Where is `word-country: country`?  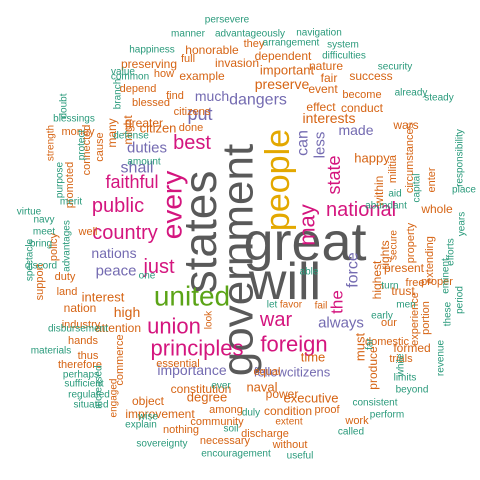 word-country: country is located at coordinates (125, 233).